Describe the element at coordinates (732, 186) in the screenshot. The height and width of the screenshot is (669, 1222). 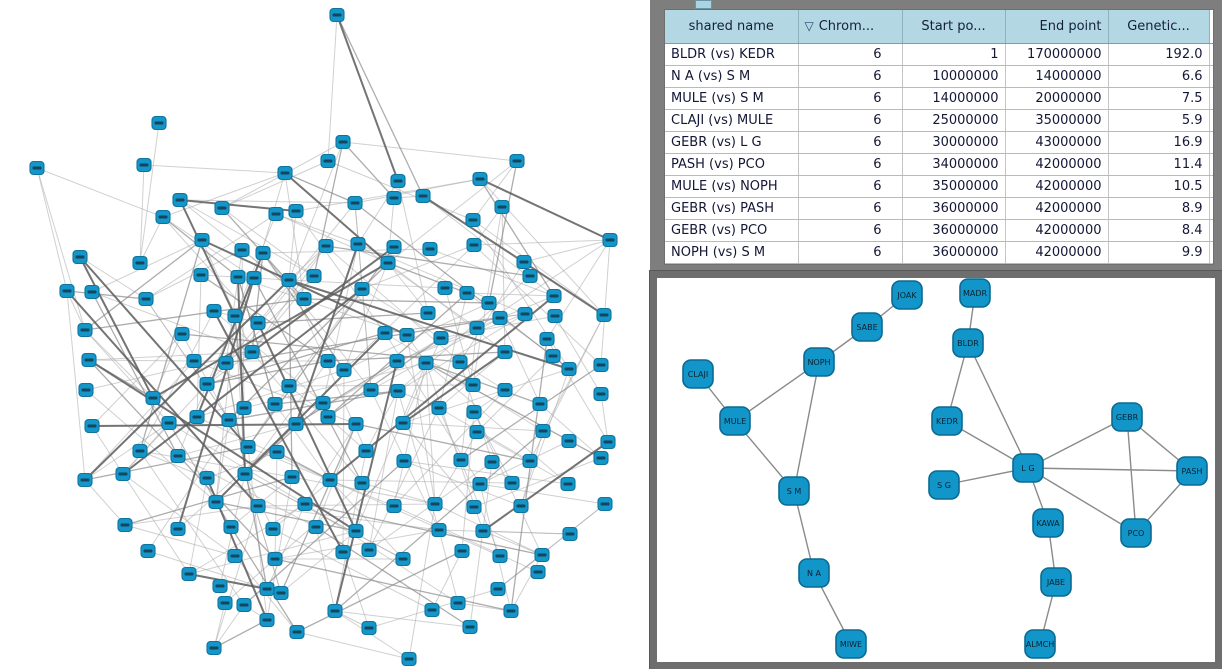
I see `table-cell: MULE (vs) NOPH` at that location.